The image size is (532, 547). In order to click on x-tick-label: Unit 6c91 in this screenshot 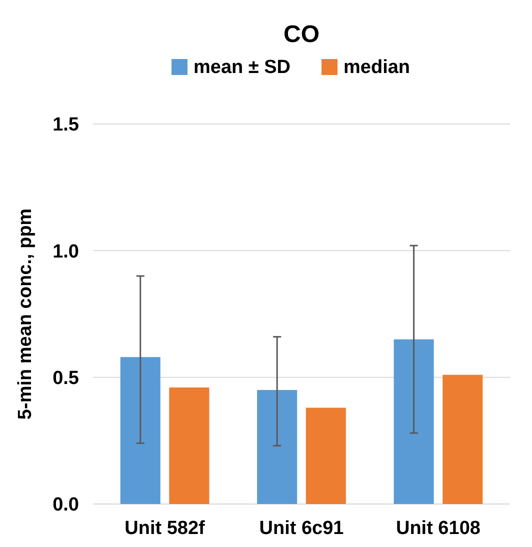, I will do `click(301, 528)`.